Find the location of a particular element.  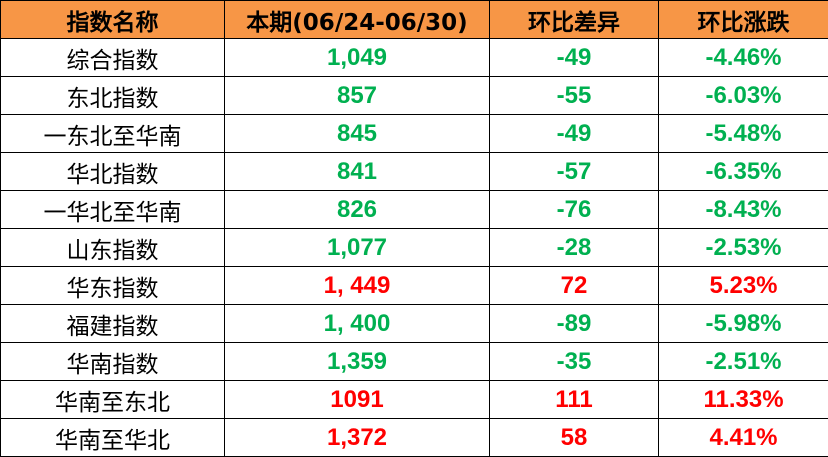

pct-cell: 5.23% is located at coordinates (743, 285).